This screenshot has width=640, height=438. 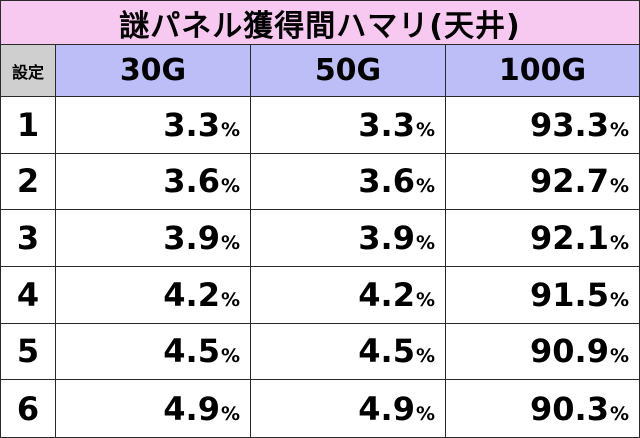 I want to click on value-cell: 93.3%, so click(x=542, y=125).